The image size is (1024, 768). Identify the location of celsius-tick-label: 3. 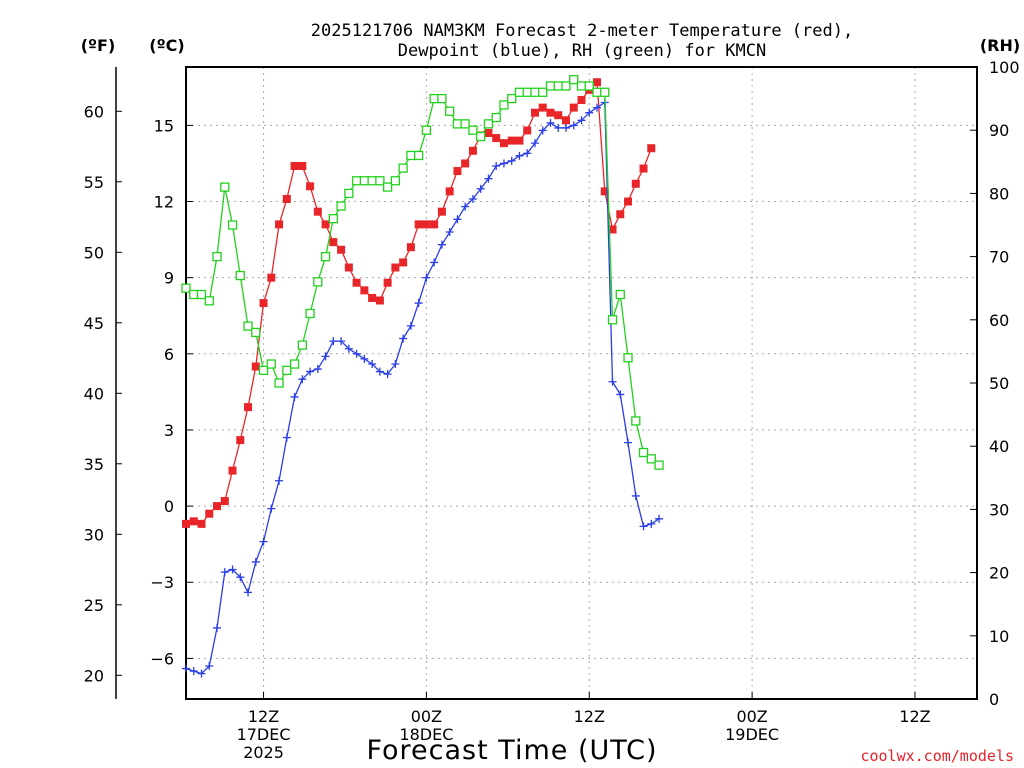
(169, 430).